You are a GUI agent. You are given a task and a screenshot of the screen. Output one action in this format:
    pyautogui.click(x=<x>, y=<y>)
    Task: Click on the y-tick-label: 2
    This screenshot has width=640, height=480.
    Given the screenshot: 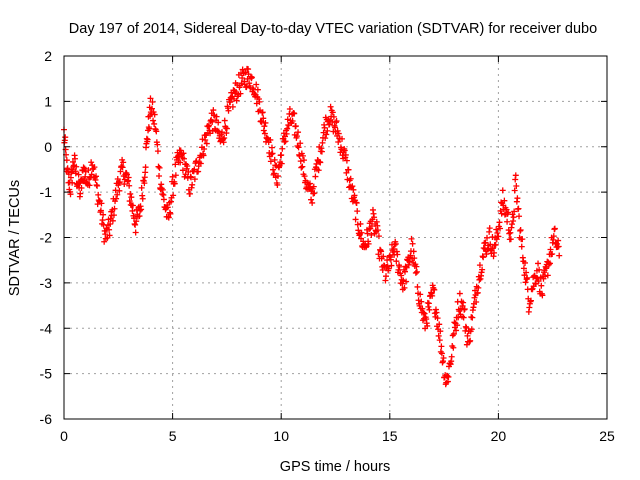 What is the action you would take?
    pyautogui.click(x=48, y=56)
    